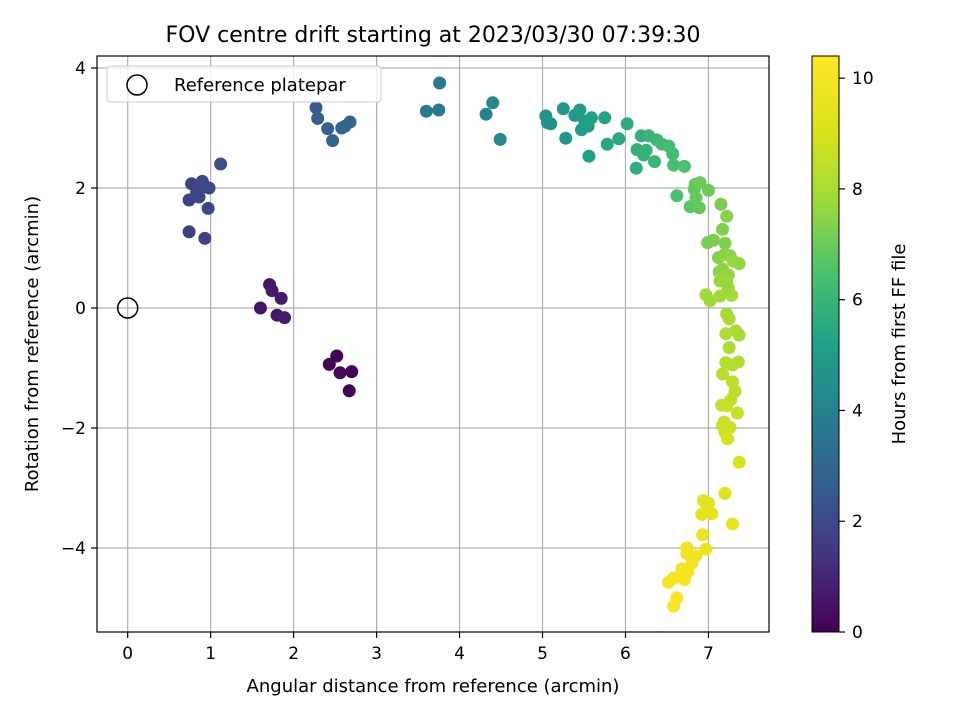 This screenshot has height=720, width=960. I want to click on reference-platepar-marker, so click(127, 308).